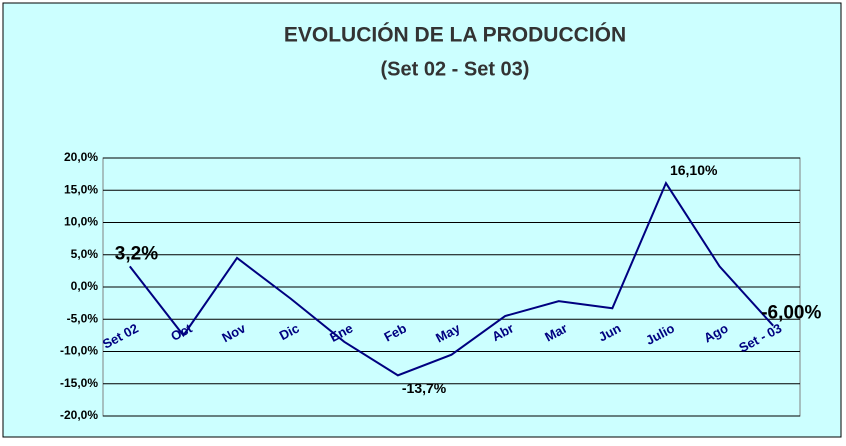  I want to click on chart-title: EVOLUCIÓN DE LA PRODUCCIÓN, so click(455, 35).